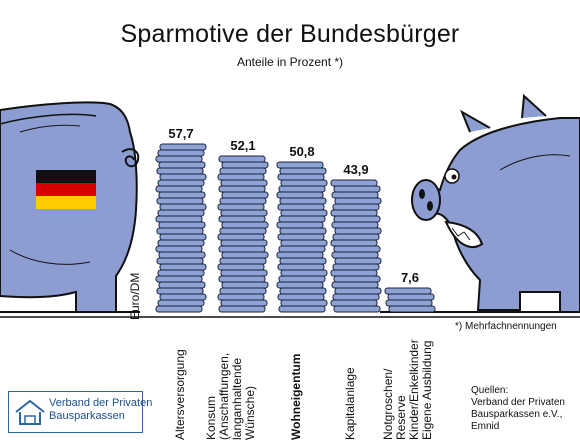 This screenshot has width=580, height=447. What do you see at coordinates (506, 326) in the screenshot?
I see `footnote: *) Mehrfachnennungen` at bounding box center [506, 326].